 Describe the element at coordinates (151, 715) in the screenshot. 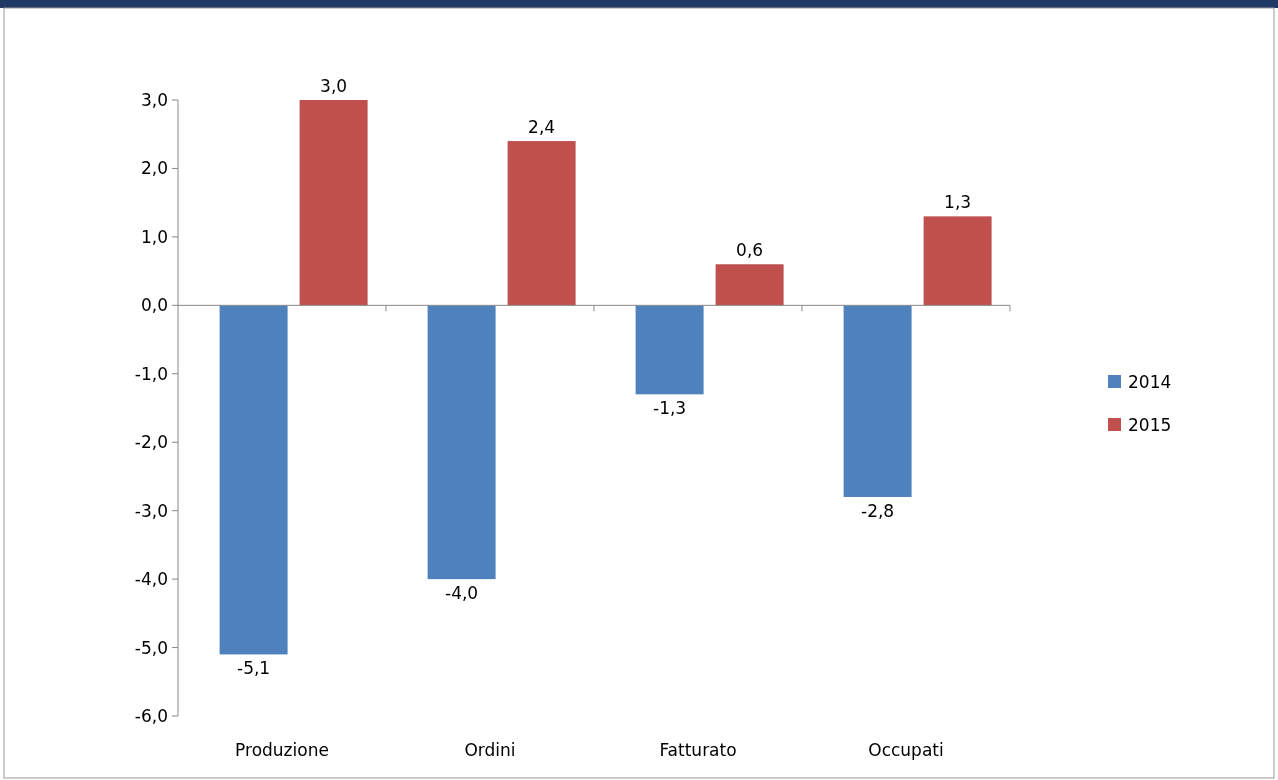

I see `y-tick-label: -6,0` at that location.